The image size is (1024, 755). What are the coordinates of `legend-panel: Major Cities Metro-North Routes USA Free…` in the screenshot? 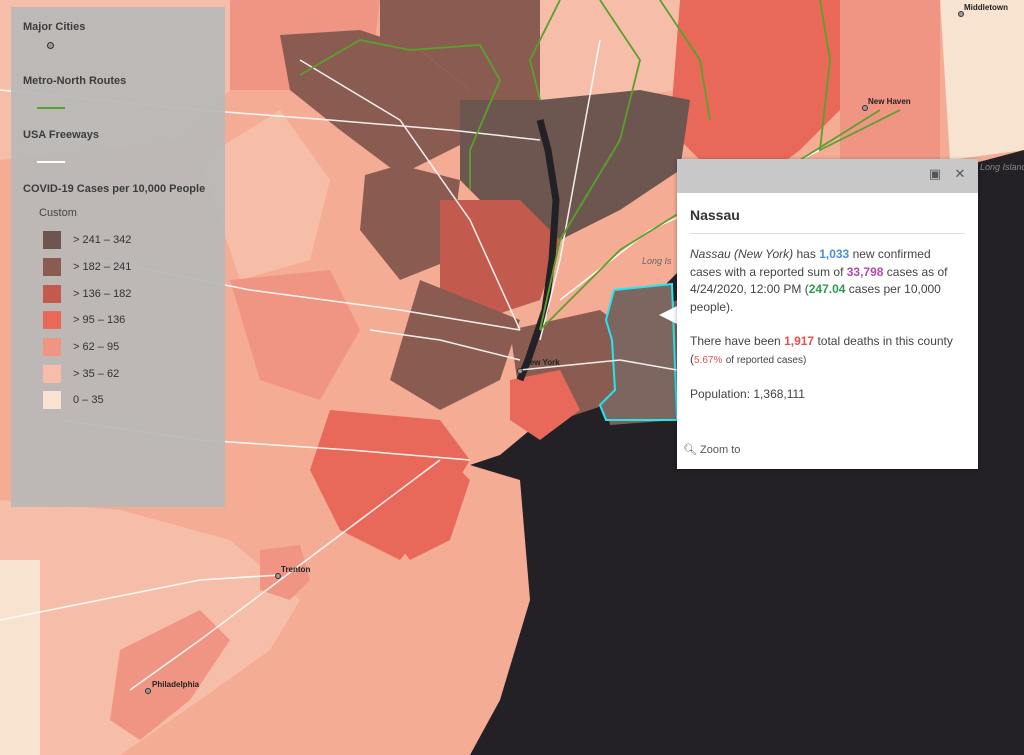 It's located at (118, 257).